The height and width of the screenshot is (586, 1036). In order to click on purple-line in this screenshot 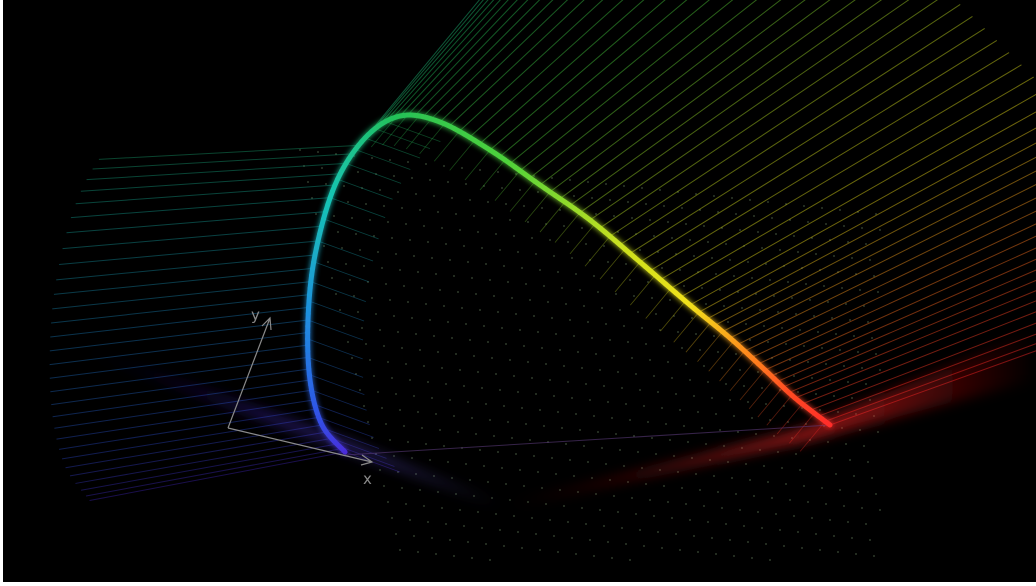, I will do `click(587, 440)`.